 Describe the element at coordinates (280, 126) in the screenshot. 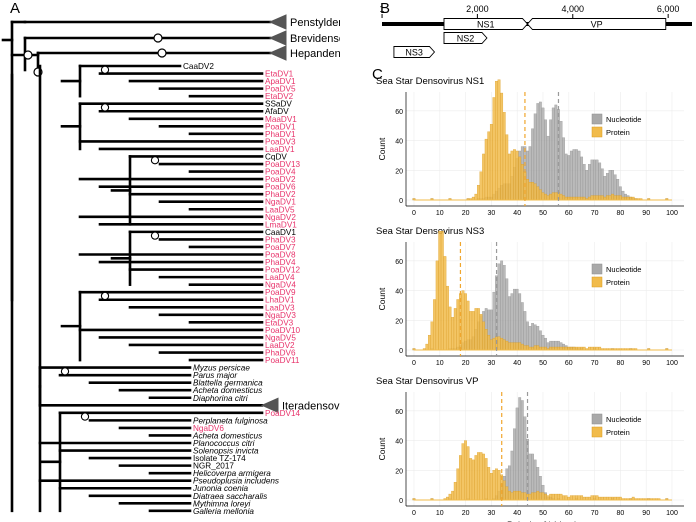

I see `leaf-label: PoaDV1` at that location.